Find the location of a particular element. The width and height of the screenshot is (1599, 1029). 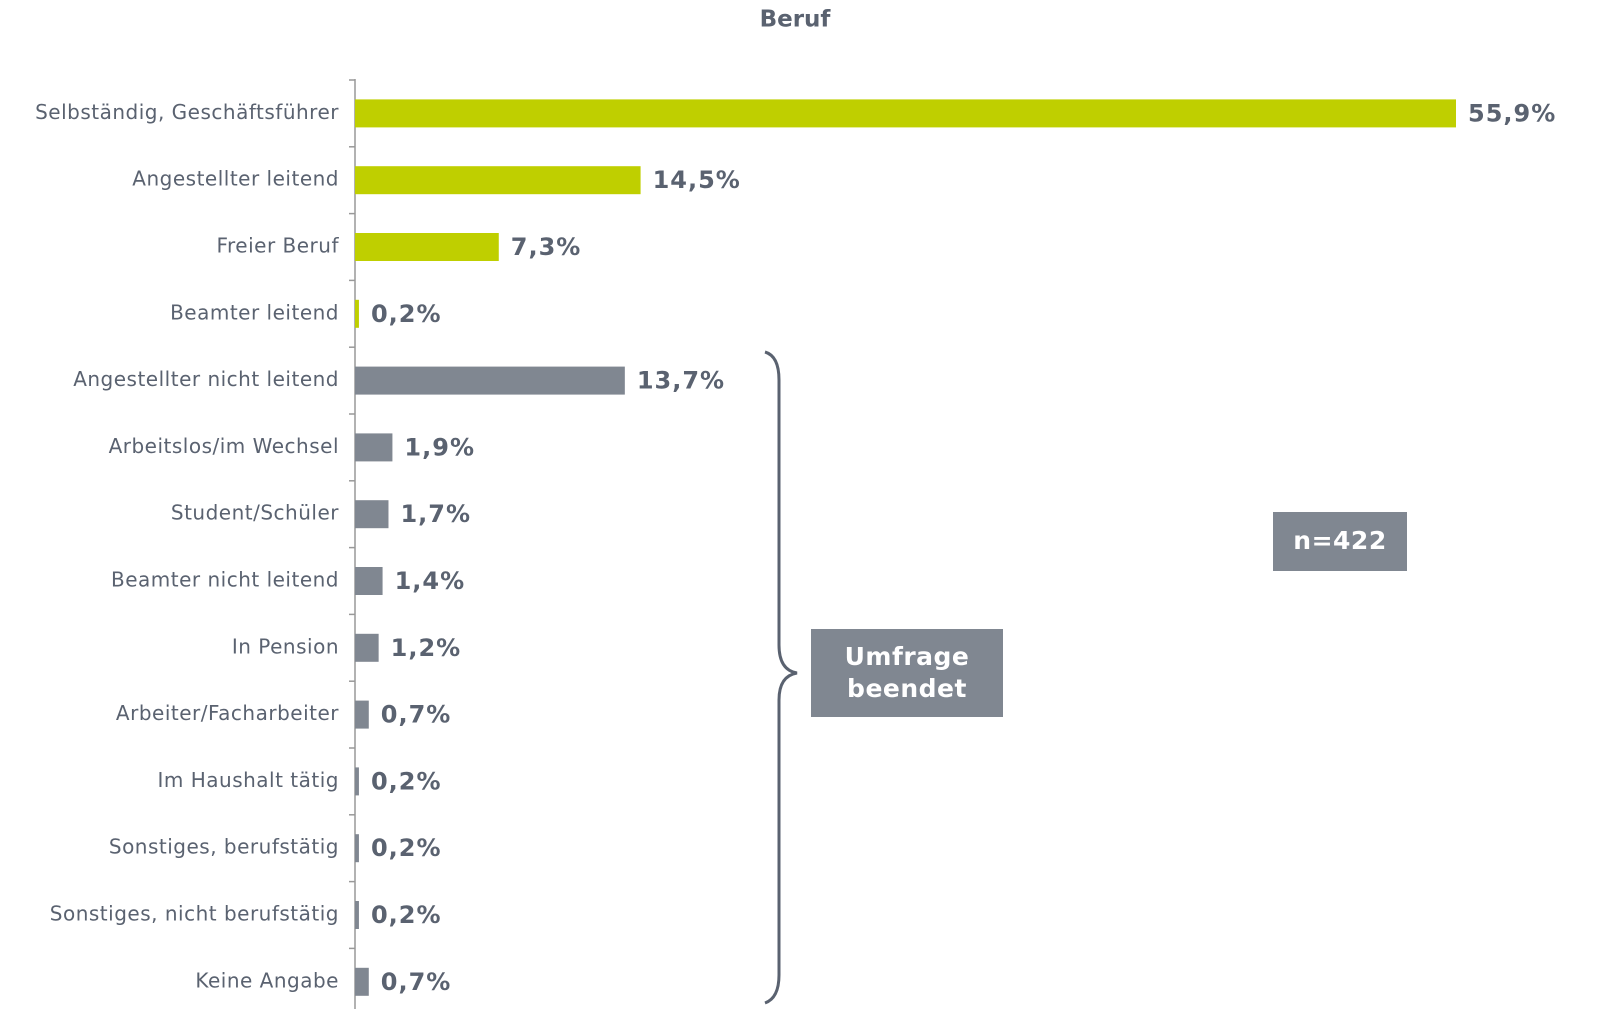

y-tick-label: Student/Schüler is located at coordinates (255, 513).